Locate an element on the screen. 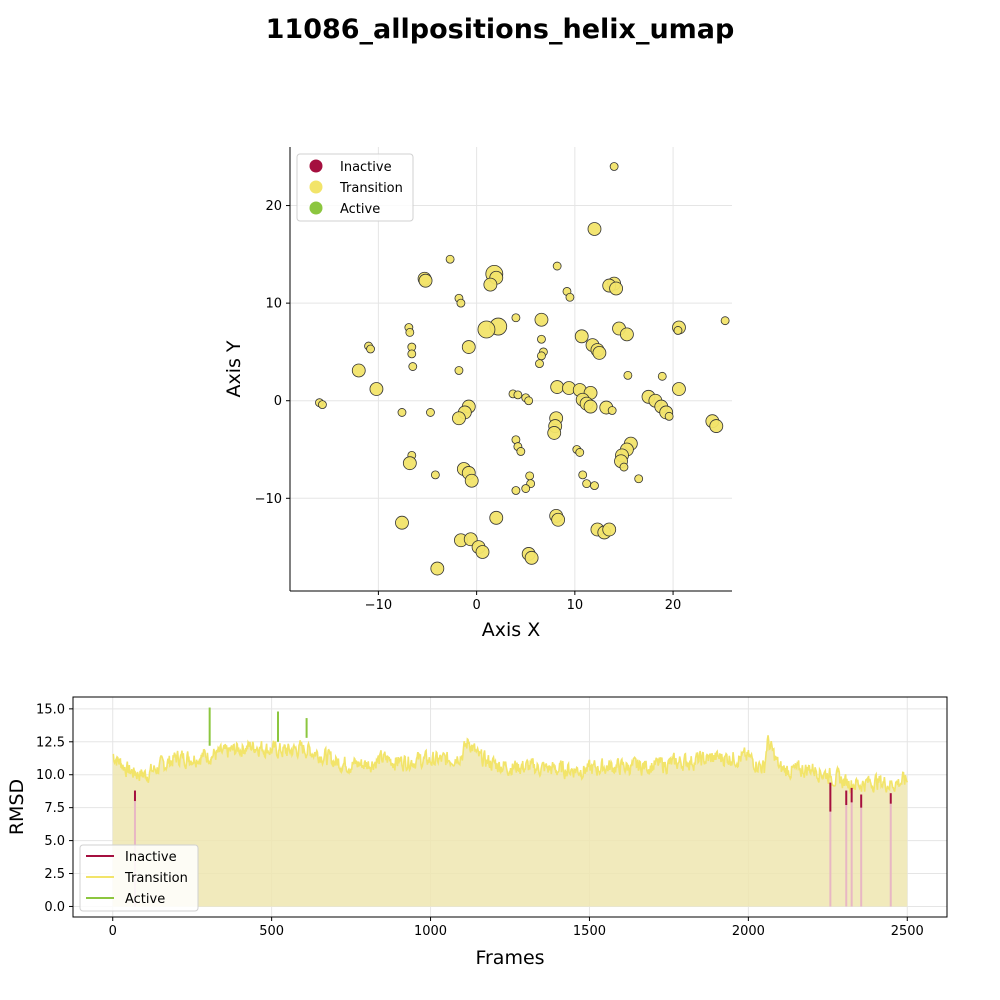 This screenshot has height=1000, width=1000. x-tick-label: 20 is located at coordinates (673, 605).